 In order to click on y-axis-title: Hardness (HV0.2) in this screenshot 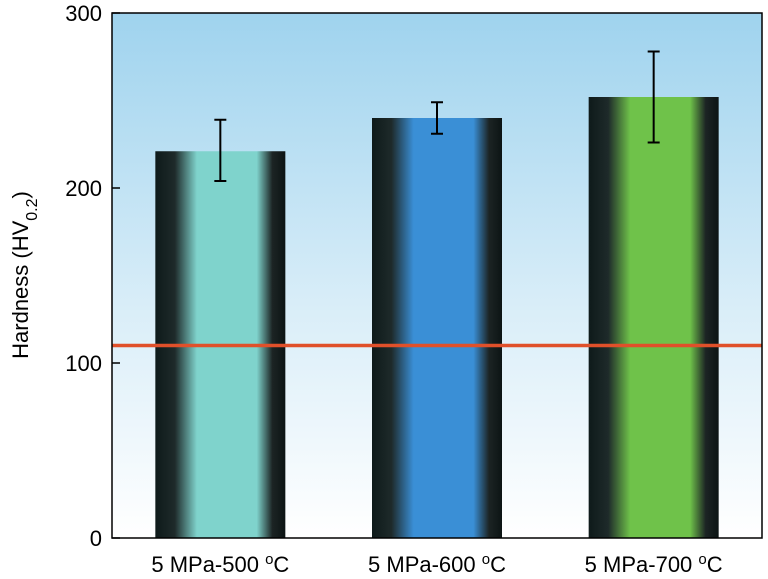, I will do `click(24, 275)`.